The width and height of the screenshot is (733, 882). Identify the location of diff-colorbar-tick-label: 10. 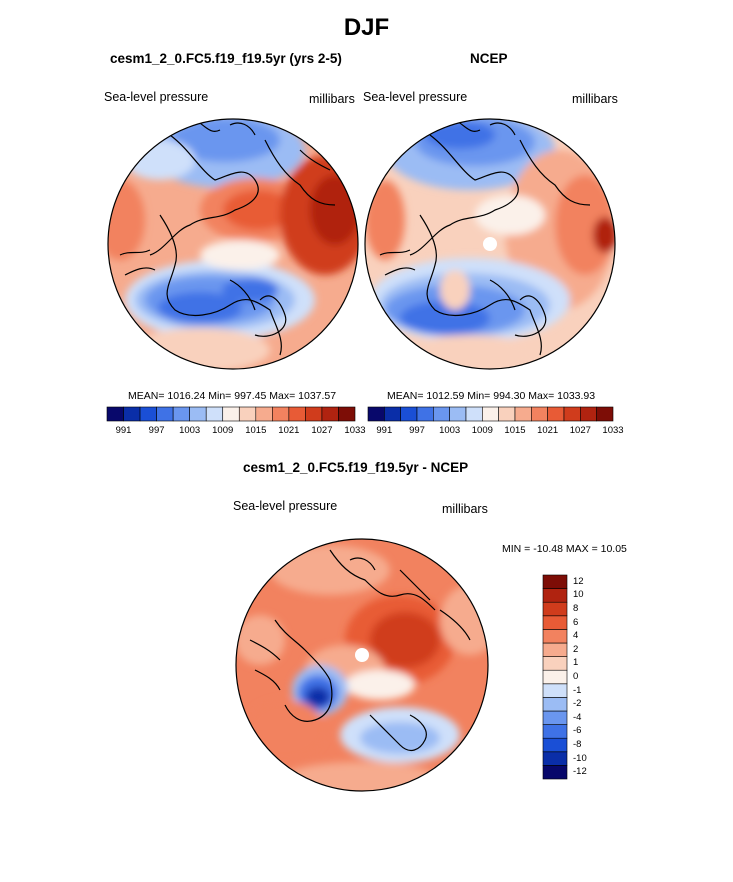
(578, 595).